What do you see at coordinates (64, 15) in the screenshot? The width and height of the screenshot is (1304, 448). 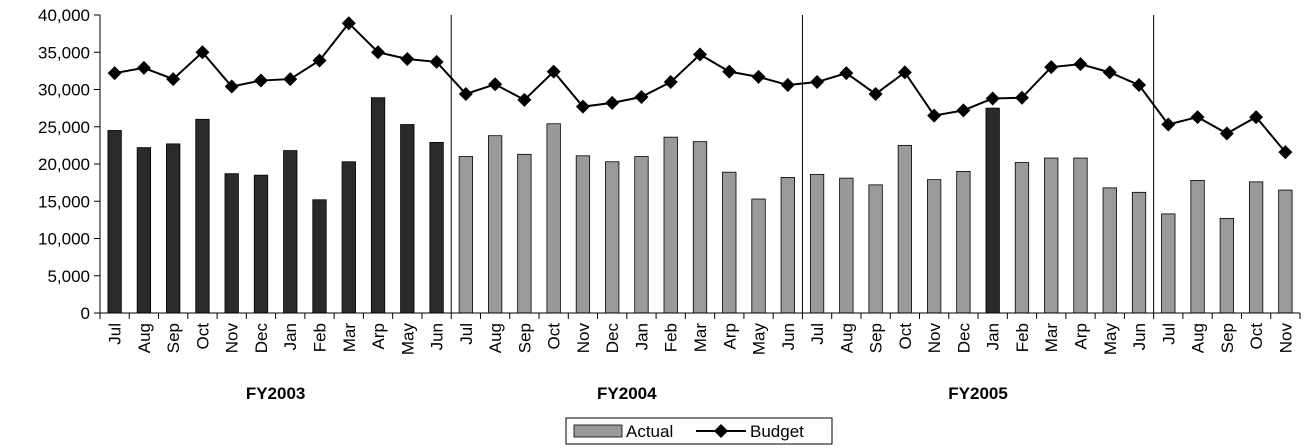 I see `y-tick-label: 40,000` at bounding box center [64, 15].